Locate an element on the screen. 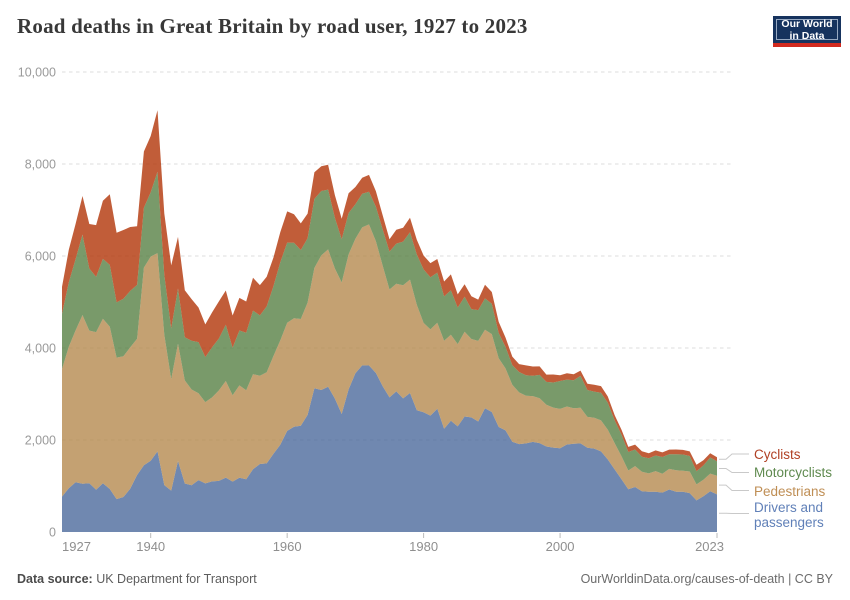 The image size is (850, 600). x-tick-label-2023: 2023 is located at coordinates (709, 546).